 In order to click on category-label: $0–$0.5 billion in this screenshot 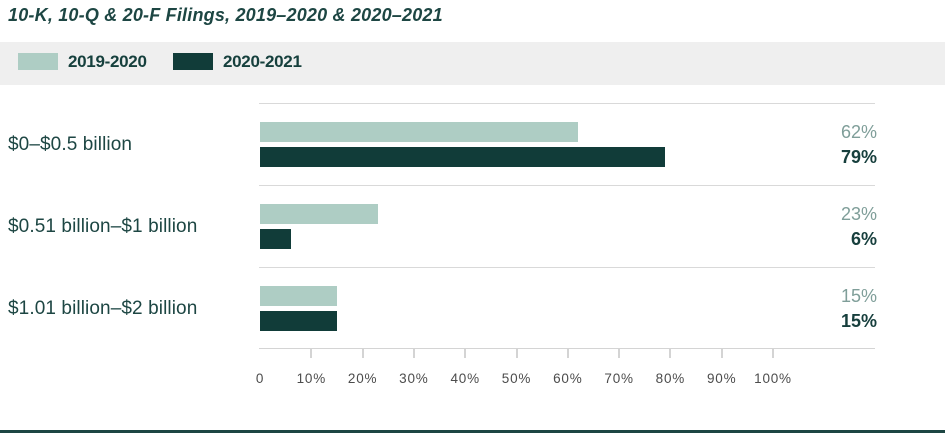, I will do `click(70, 144)`.